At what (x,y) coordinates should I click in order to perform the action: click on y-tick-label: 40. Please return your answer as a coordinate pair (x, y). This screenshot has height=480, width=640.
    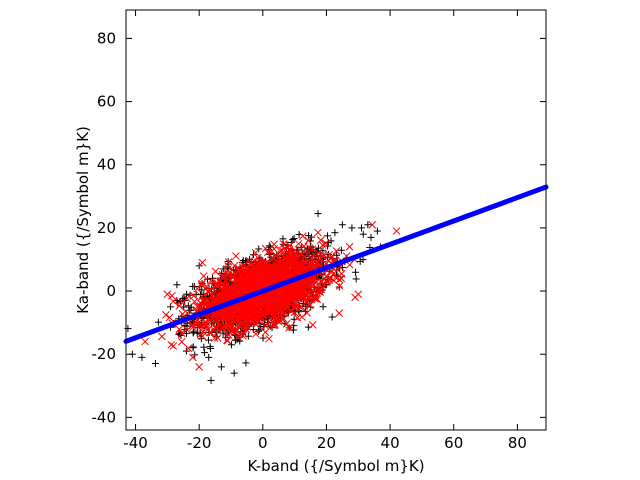
    Looking at the image, I should click on (106, 165).